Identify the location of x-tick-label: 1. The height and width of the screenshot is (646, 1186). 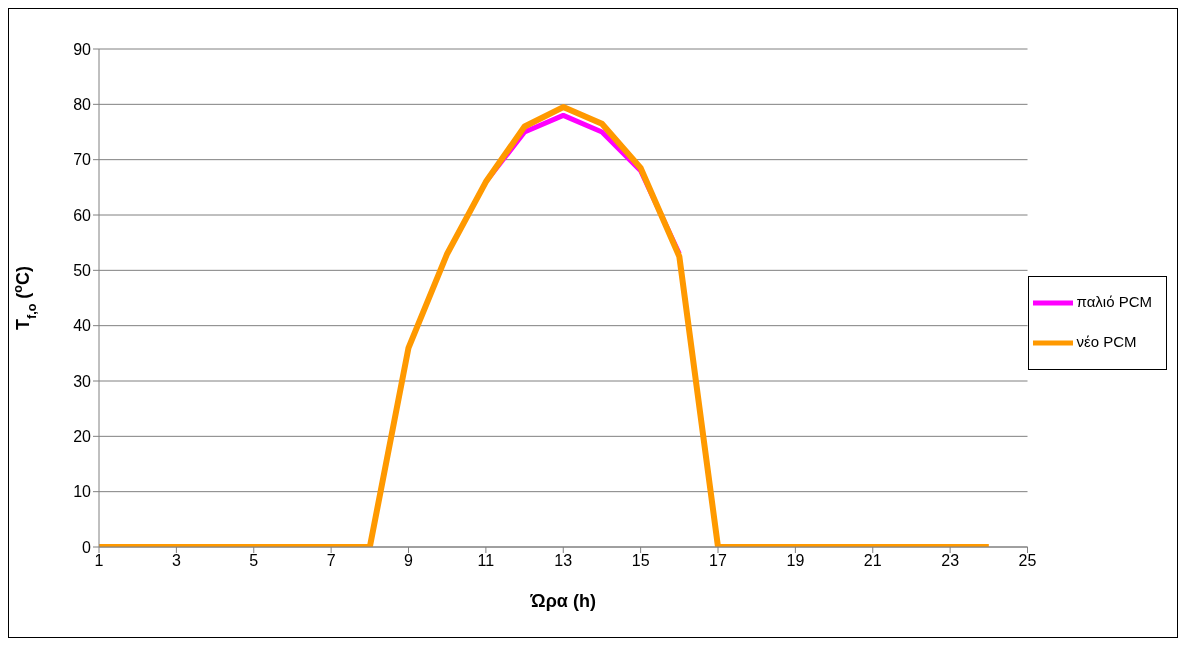
(99, 561).